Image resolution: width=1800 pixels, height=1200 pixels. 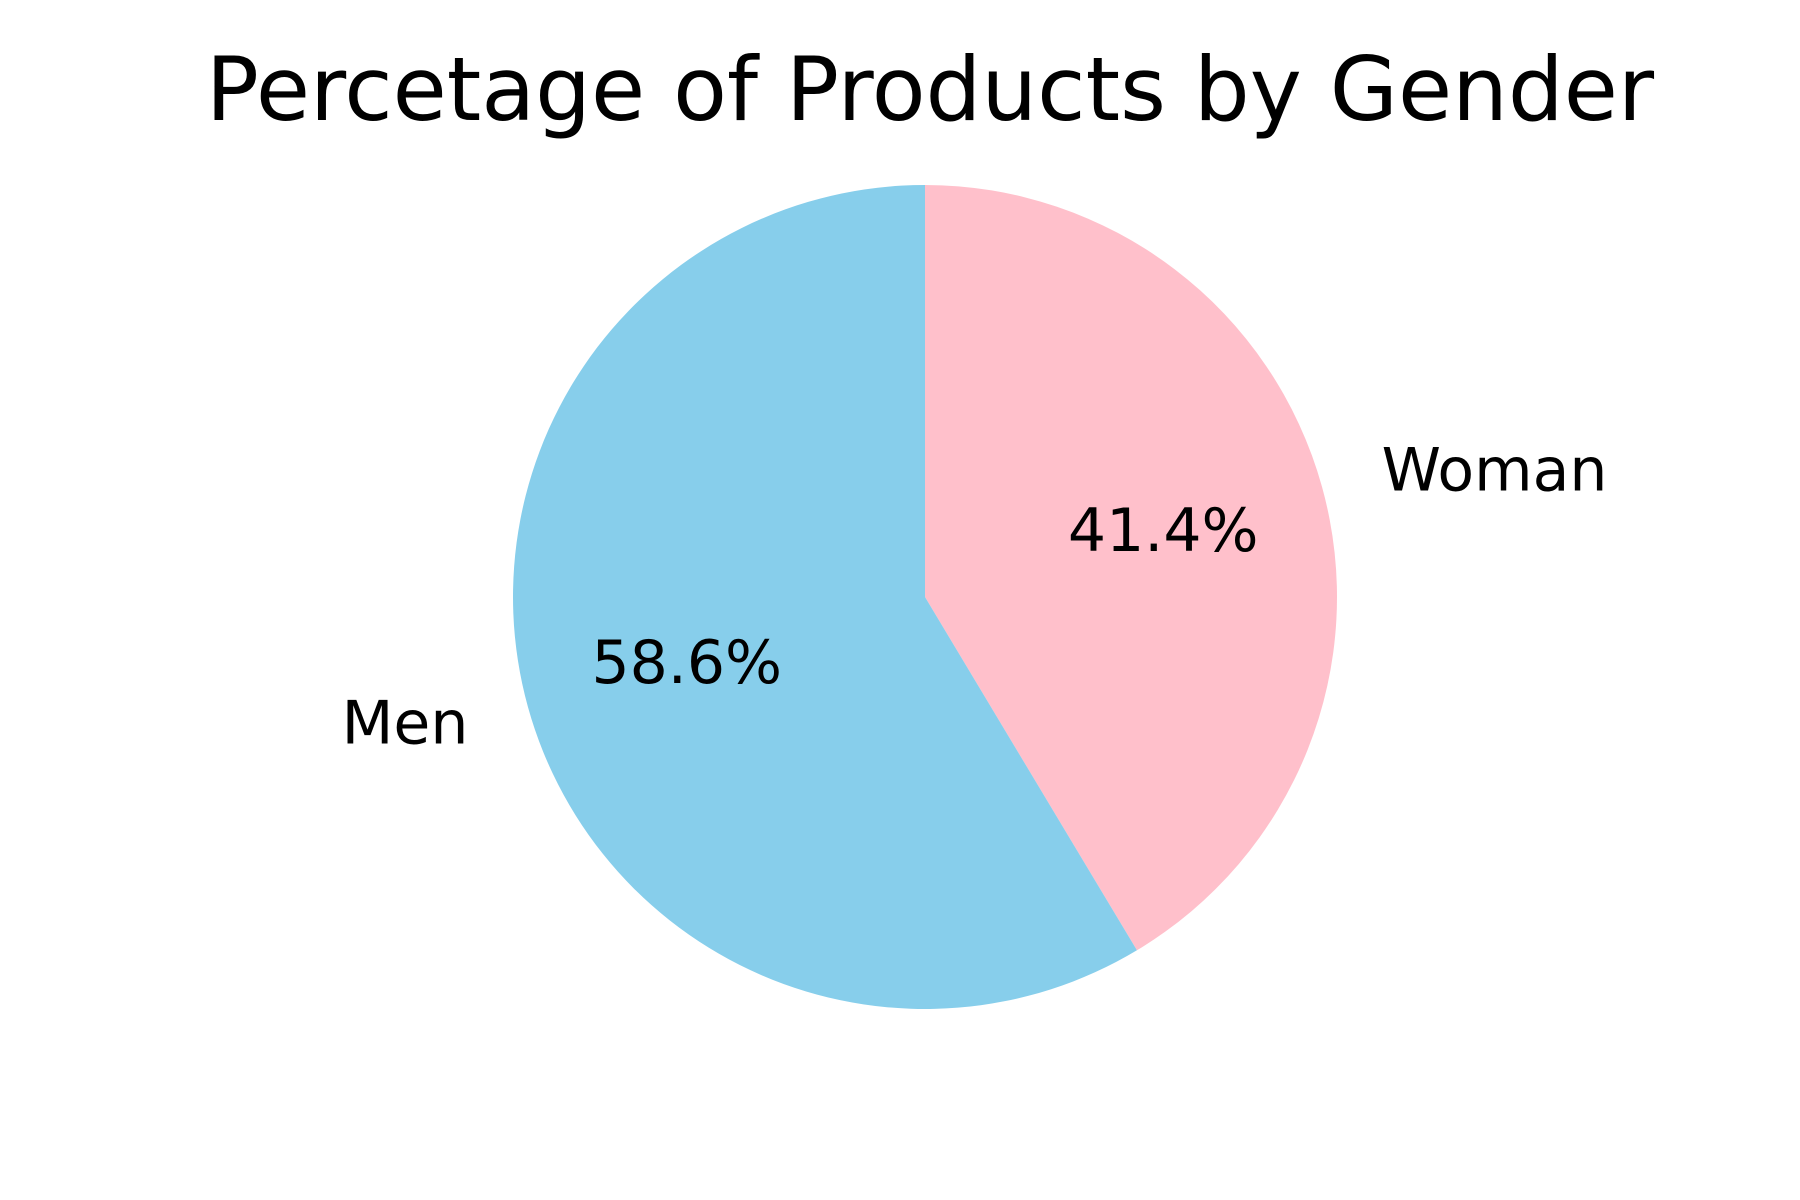 What do you see at coordinates (405, 723) in the screenshot?
I see `slice-label-men: Men` at bounding box center [405, 723].